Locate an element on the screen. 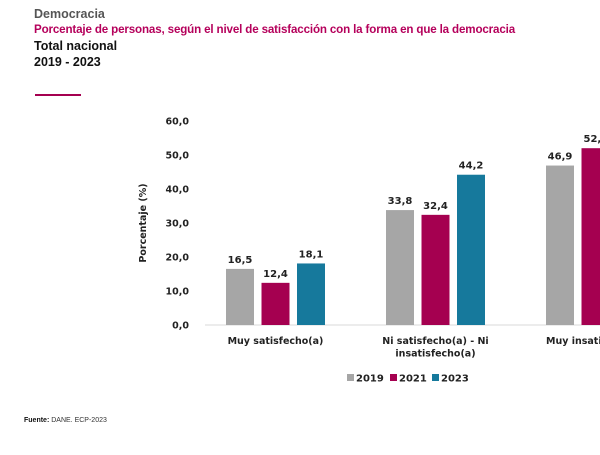 Image resolution: width=600 pixels, height=455 pixels. section-title: Democracia is located at coordinates (69, 14).